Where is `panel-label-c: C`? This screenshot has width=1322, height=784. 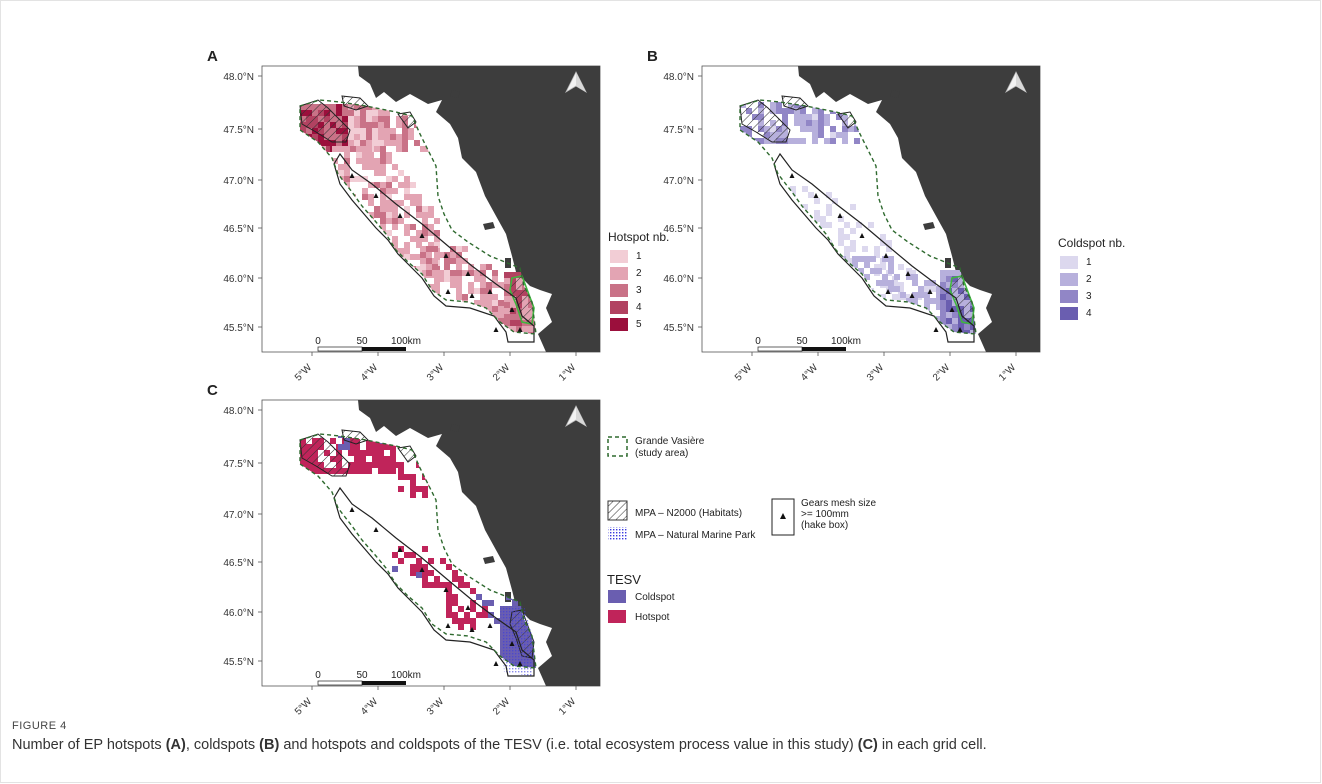
panel-label-c: C is located at coordinates (212, 390).